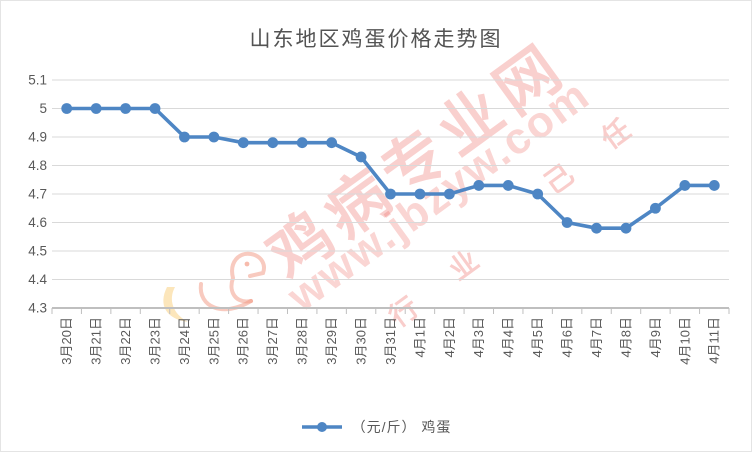  Describe the element at coordinates (360, 341) in the screenshot. I see `x-axis-label: 3月30日` at that location.